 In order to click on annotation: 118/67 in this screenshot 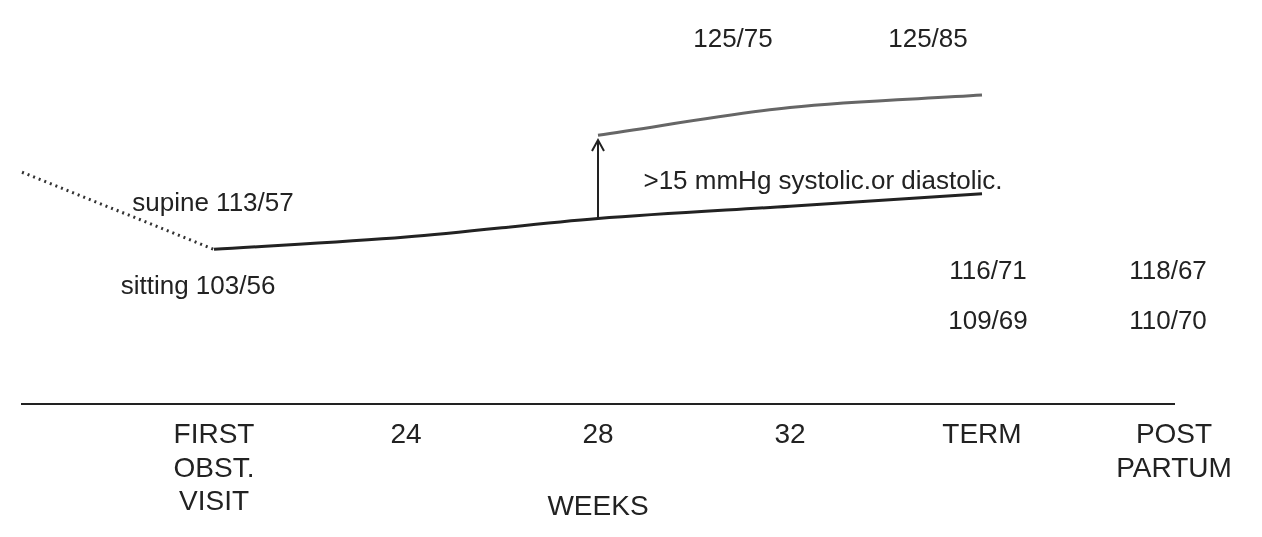, I will do `click(1168, 270)`.